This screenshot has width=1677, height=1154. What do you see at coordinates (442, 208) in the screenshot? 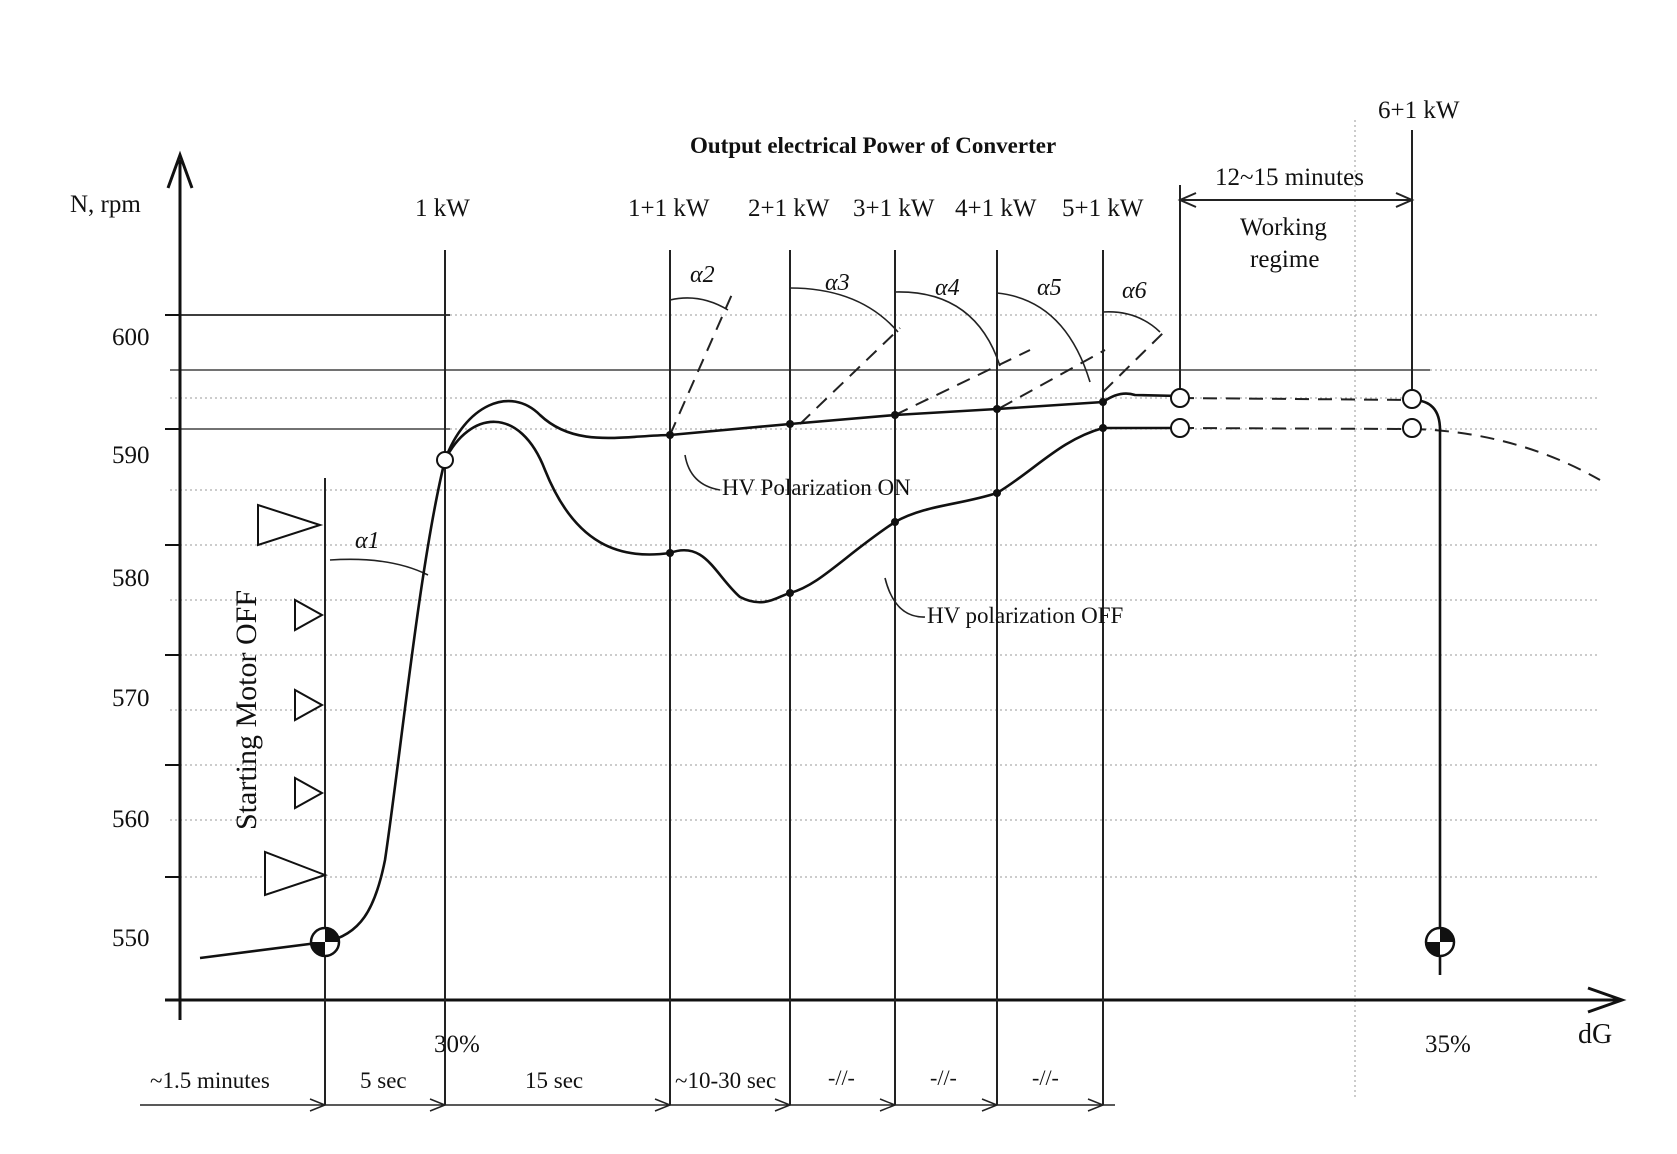
I see `power-label-1: 1 kW` at bounding box center [442, 208].